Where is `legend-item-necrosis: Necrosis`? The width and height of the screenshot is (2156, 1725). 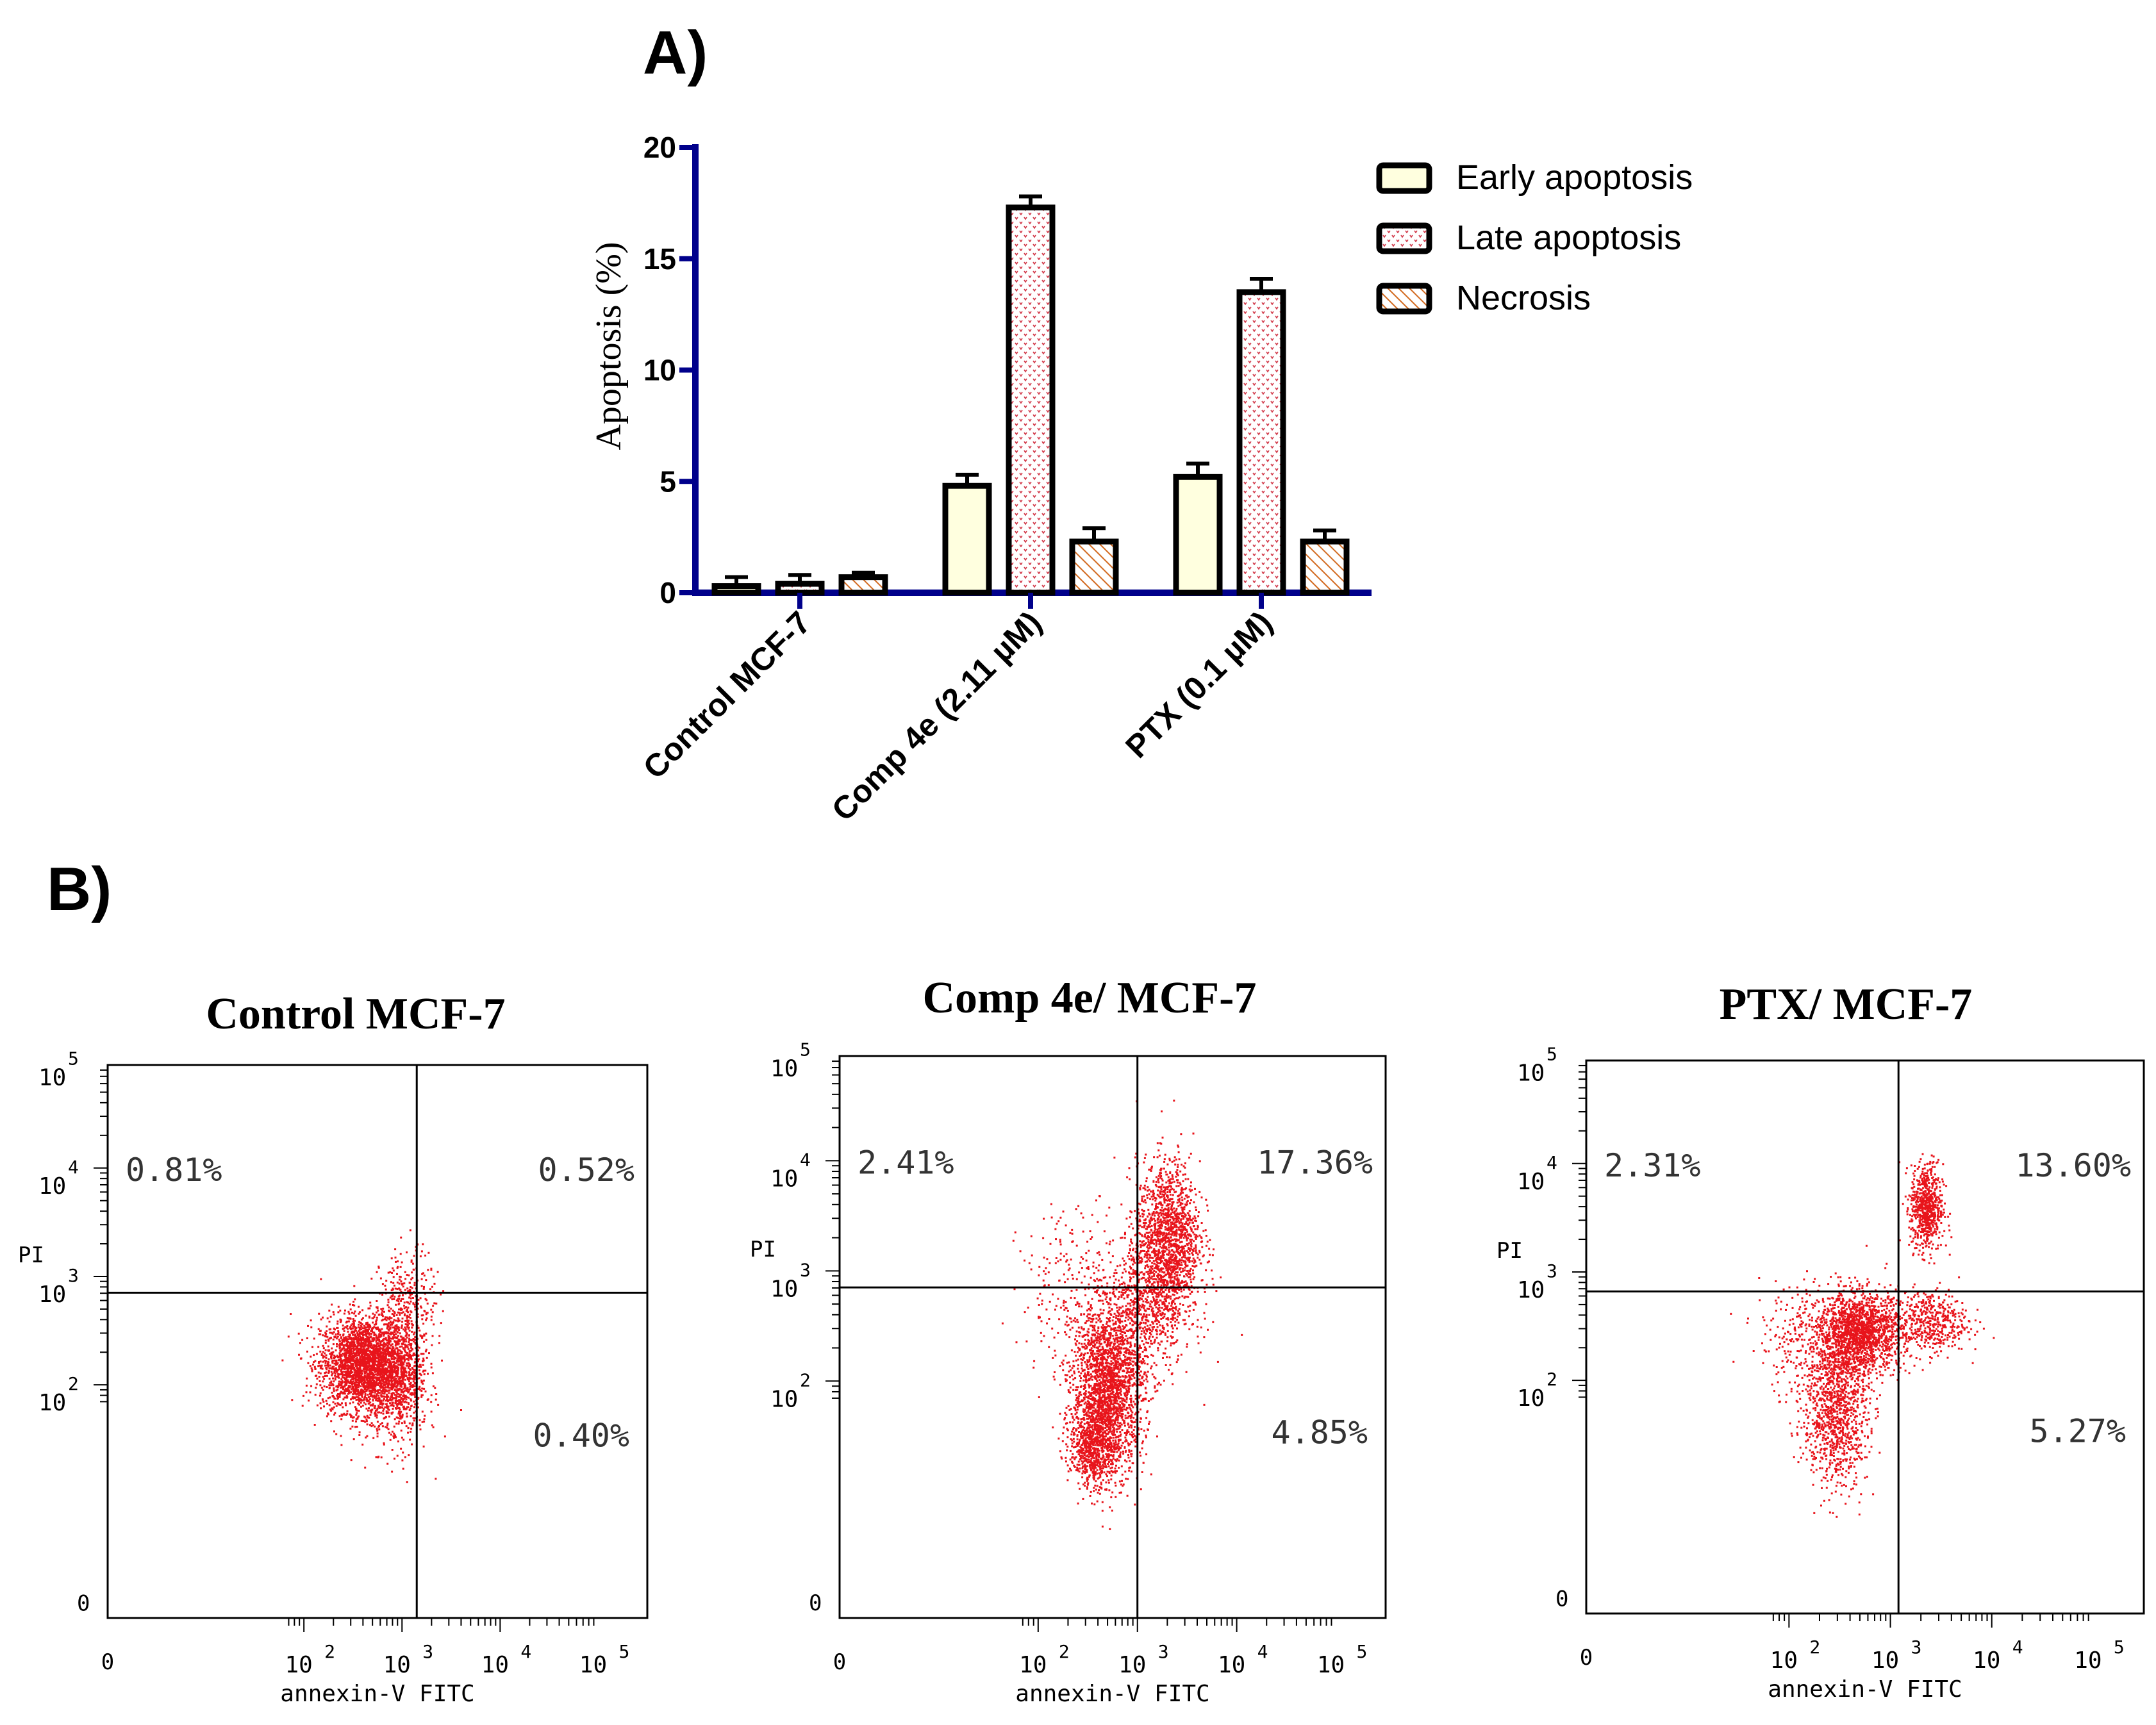
legend-item-necrosis: Necrosis is located at coordinates (1484, 298).